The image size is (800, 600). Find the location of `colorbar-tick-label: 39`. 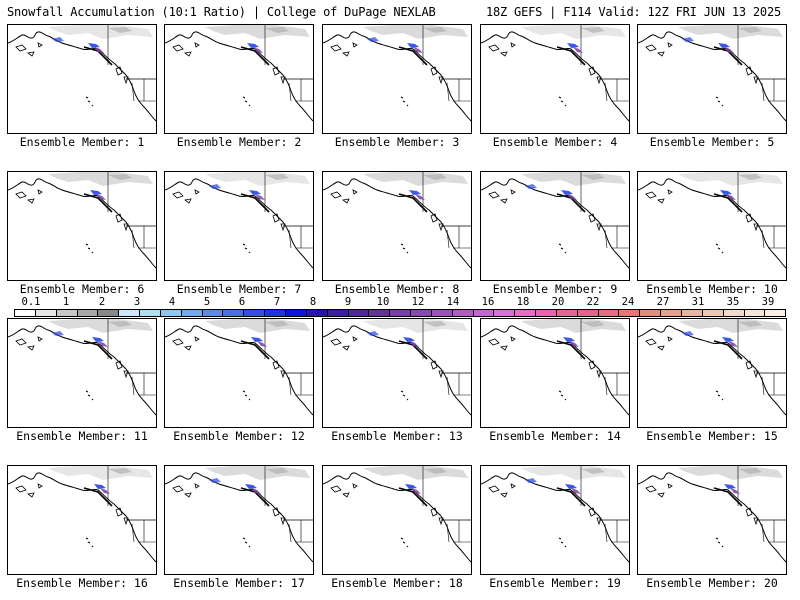

colorbar-tick-label: 39 is located at coordinates (768, 302).